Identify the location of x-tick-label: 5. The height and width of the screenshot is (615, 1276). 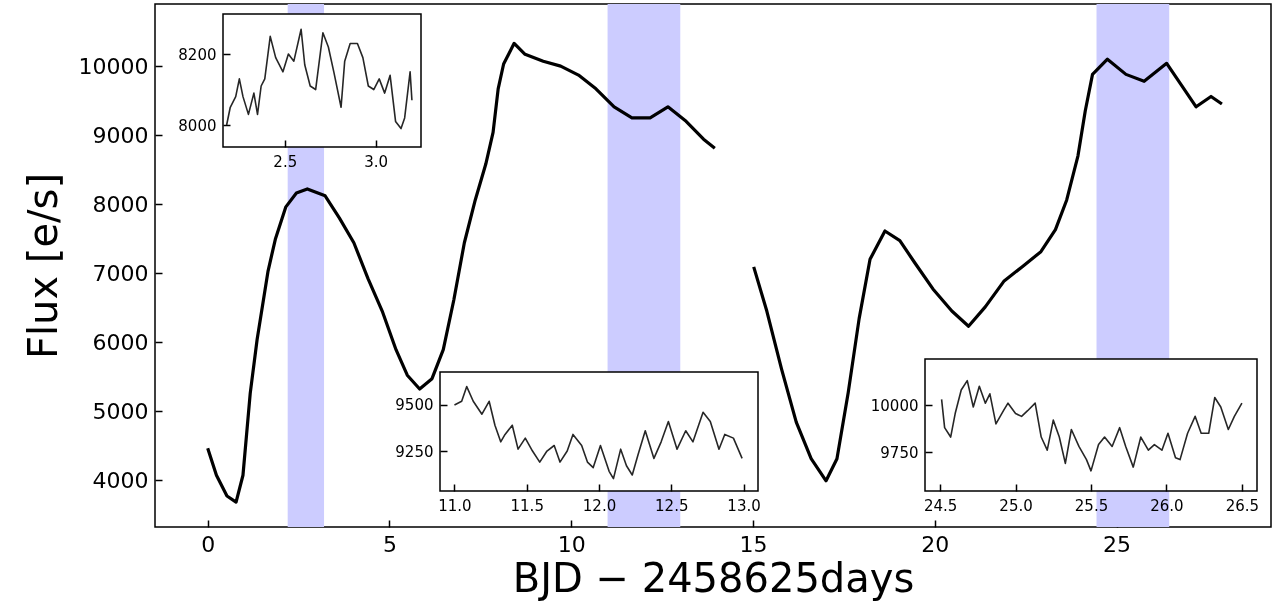
(389, 544).